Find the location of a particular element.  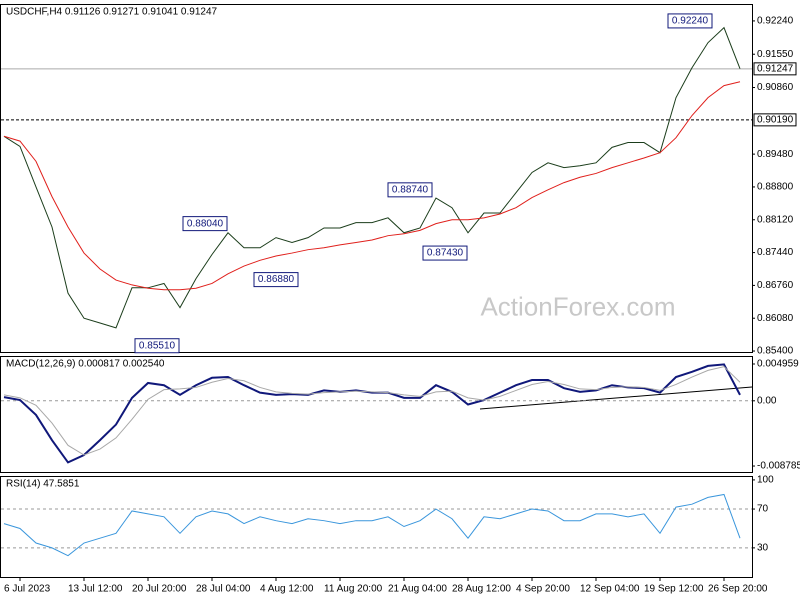

y-tick-label: 0.88120 is located at coordinates (775, 219).